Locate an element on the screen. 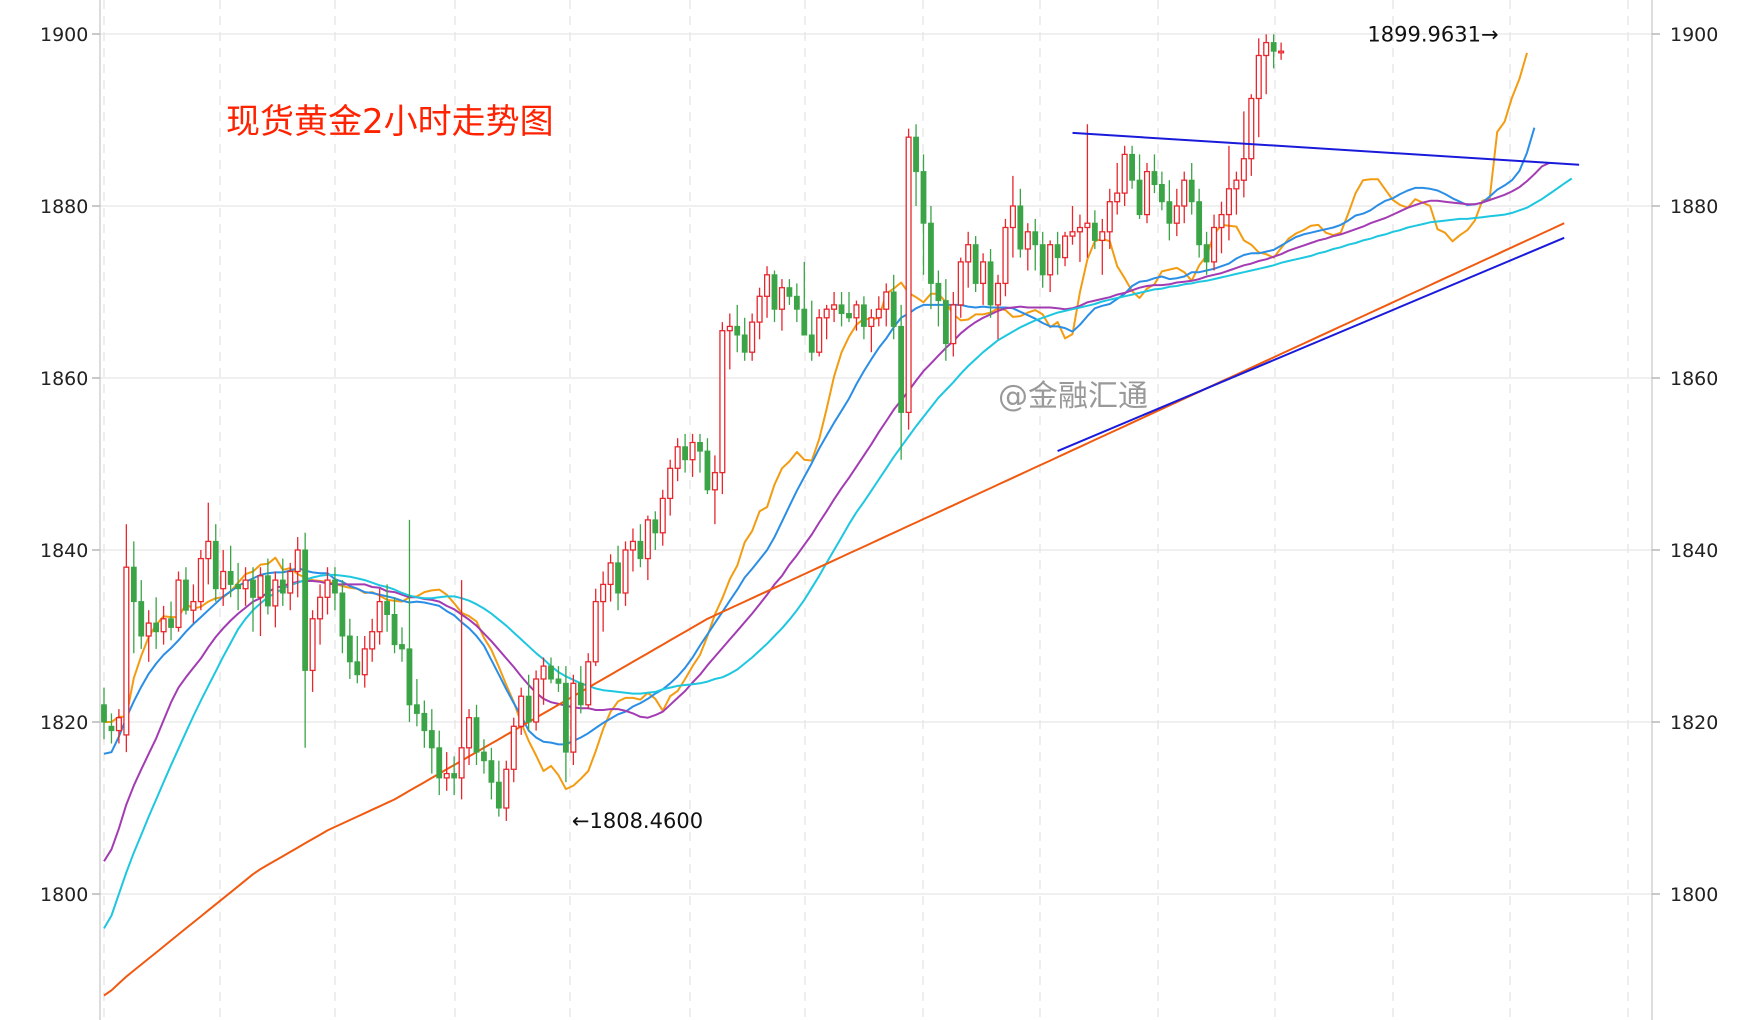 This screenshot has height=1020, width=1754. y-tick-label-left: 1800 is located at coordinates (64, 895).